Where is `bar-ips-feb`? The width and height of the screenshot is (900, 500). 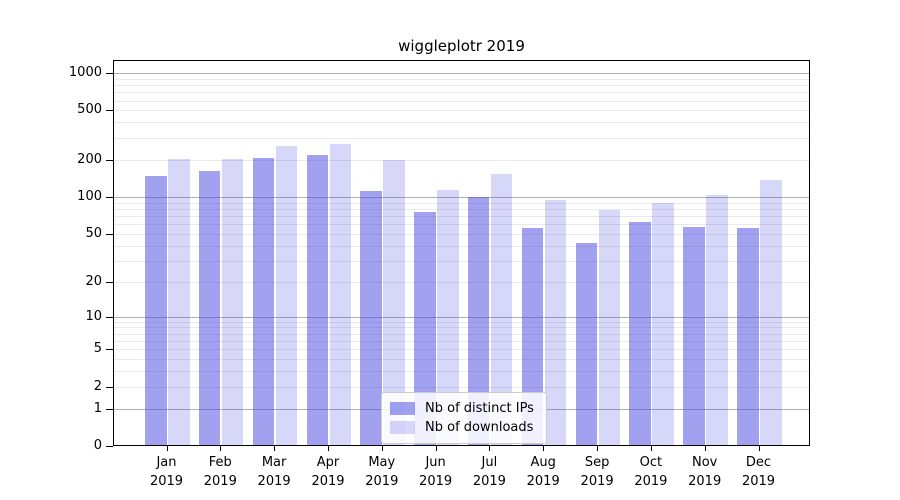
bar-ips-feb is located at coordinates (209, 307).